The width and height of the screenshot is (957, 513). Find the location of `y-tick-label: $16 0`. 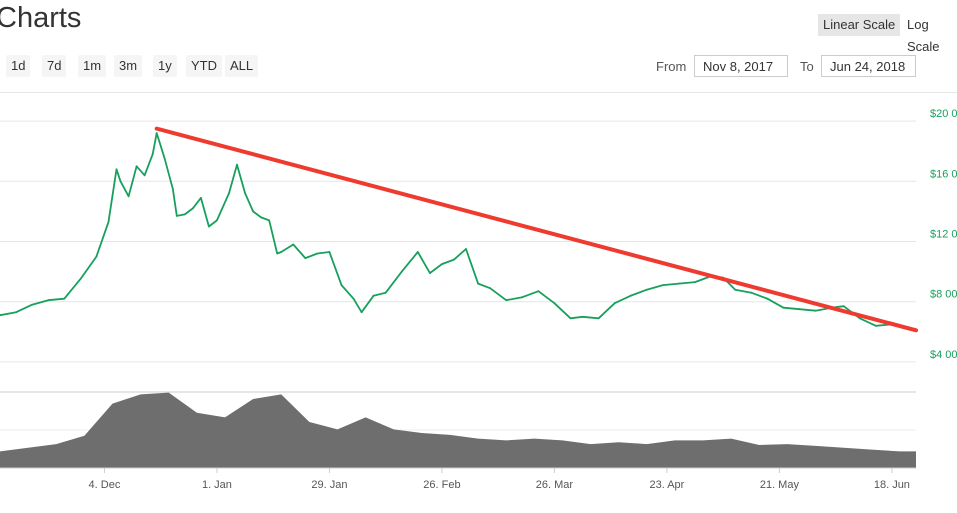

y-tick-label: $16 0 is located at coordinates (943, 174).